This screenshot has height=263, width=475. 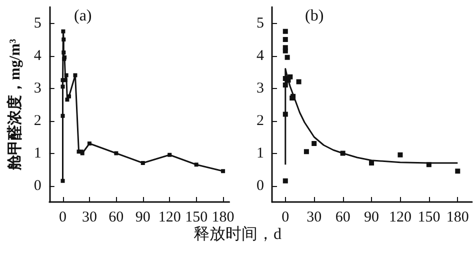 What do you see at coordinates (237, 234) in the screenshot?
I see `x-axis-title: 释放时间，d` at bounding box center [237, 234].